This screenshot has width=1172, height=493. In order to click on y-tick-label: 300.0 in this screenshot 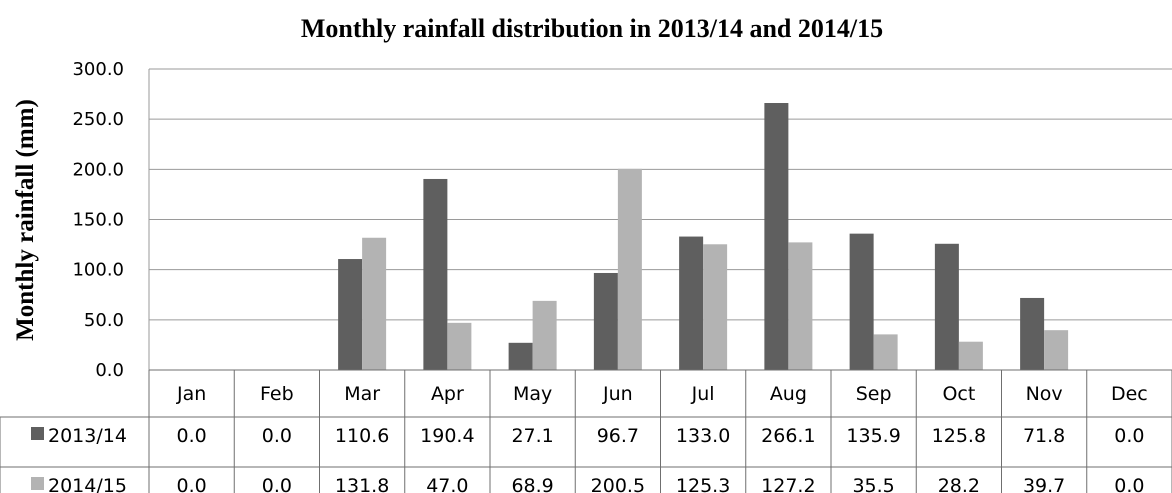, I will do `click(98, 69)`.